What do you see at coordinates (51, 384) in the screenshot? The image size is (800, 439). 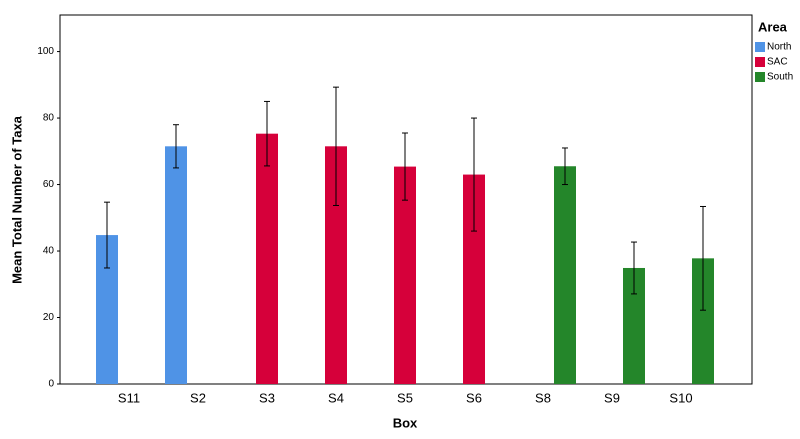 I see `y-tick-label: 0` at bounding box center [51, 384].